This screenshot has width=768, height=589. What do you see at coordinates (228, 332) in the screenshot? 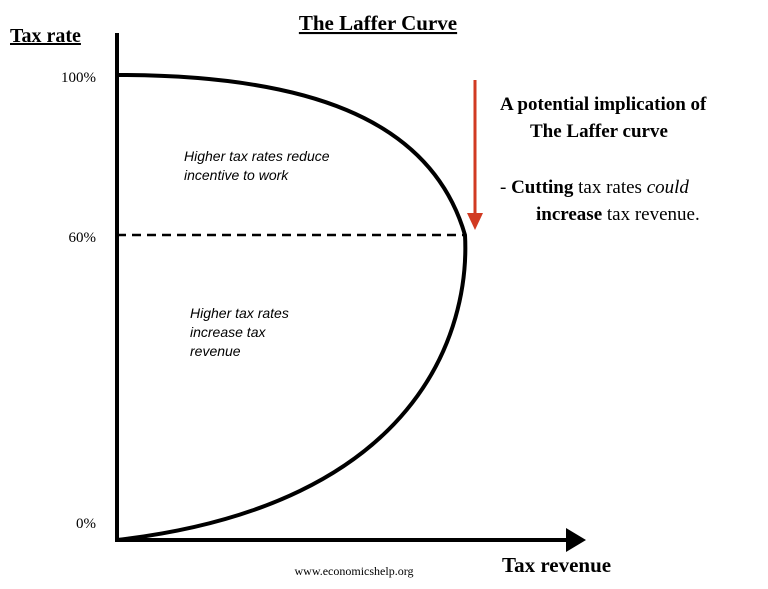
I see `annotation-line: increase tax` at bounding box center [228, 332].